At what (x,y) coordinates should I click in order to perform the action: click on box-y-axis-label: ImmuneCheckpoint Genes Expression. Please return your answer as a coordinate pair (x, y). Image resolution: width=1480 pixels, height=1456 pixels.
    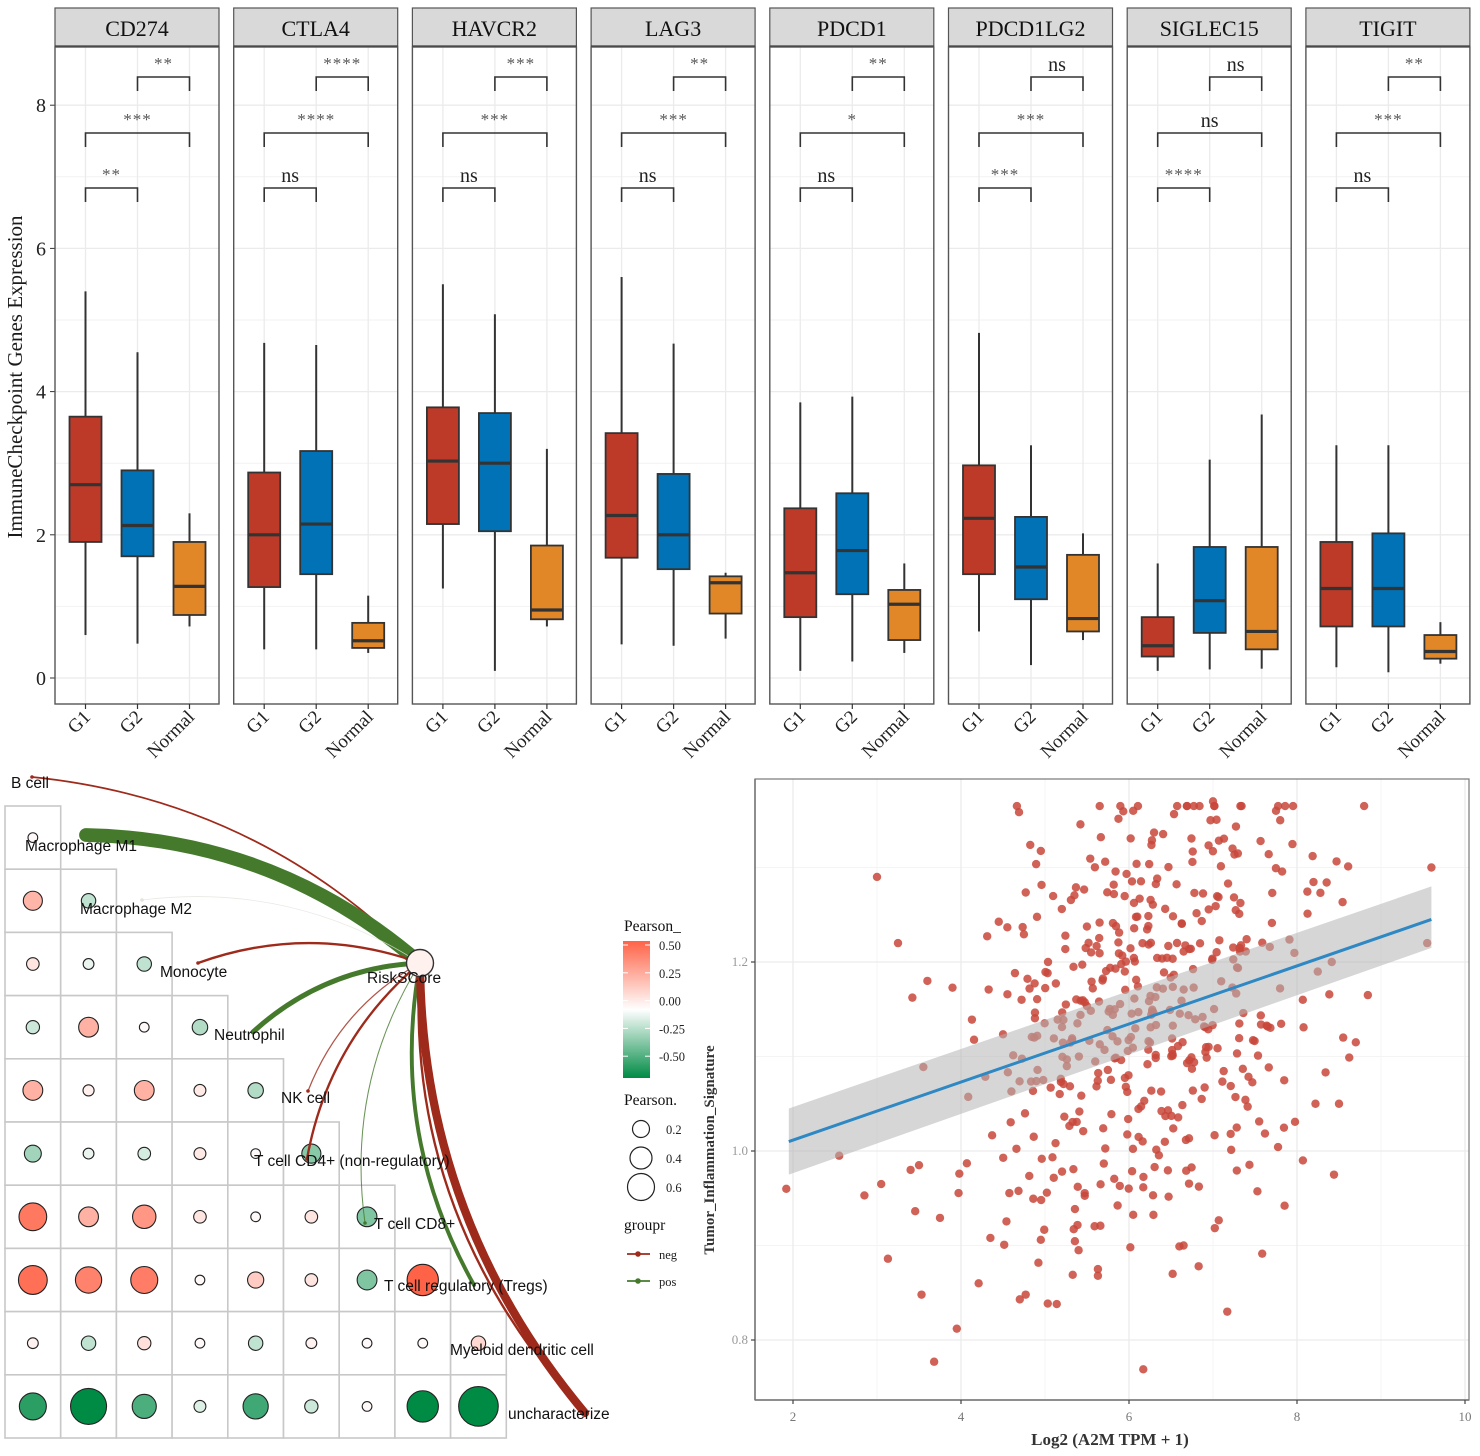
    Looking at the image, I should click on (15, 377).